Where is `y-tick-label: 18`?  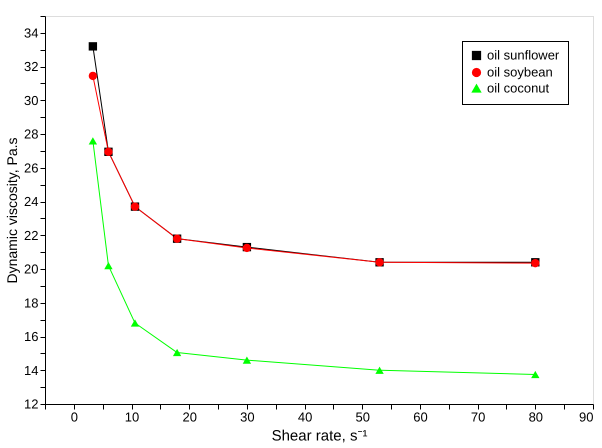 y-tick-label: 18 is located at coordinates (31, 302).